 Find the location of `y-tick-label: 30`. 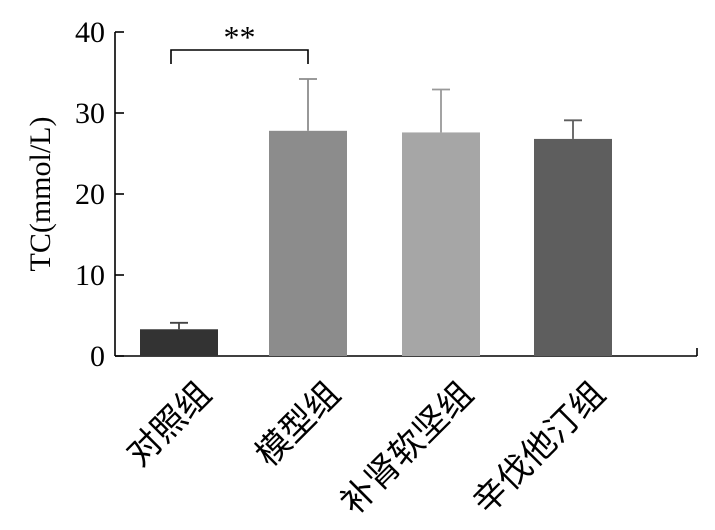

y-tick-label: 30 is located at coordinates (90, 113).